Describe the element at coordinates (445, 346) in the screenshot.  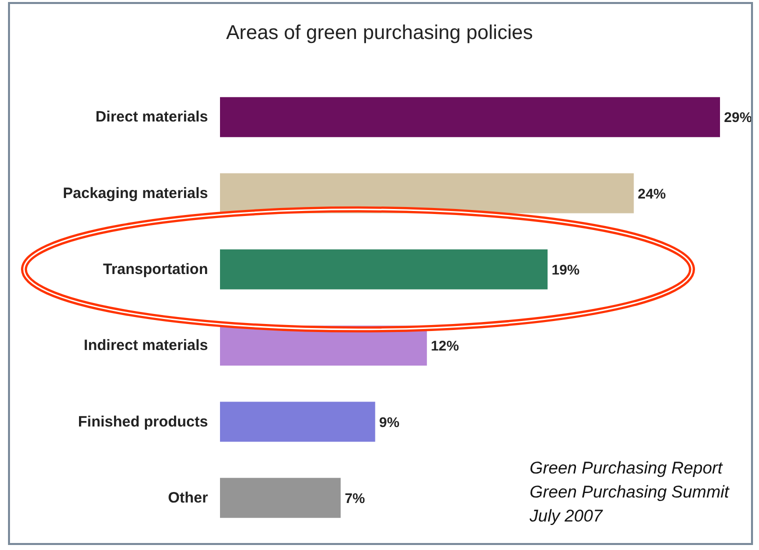
I see `data-label: 12%` at that location.